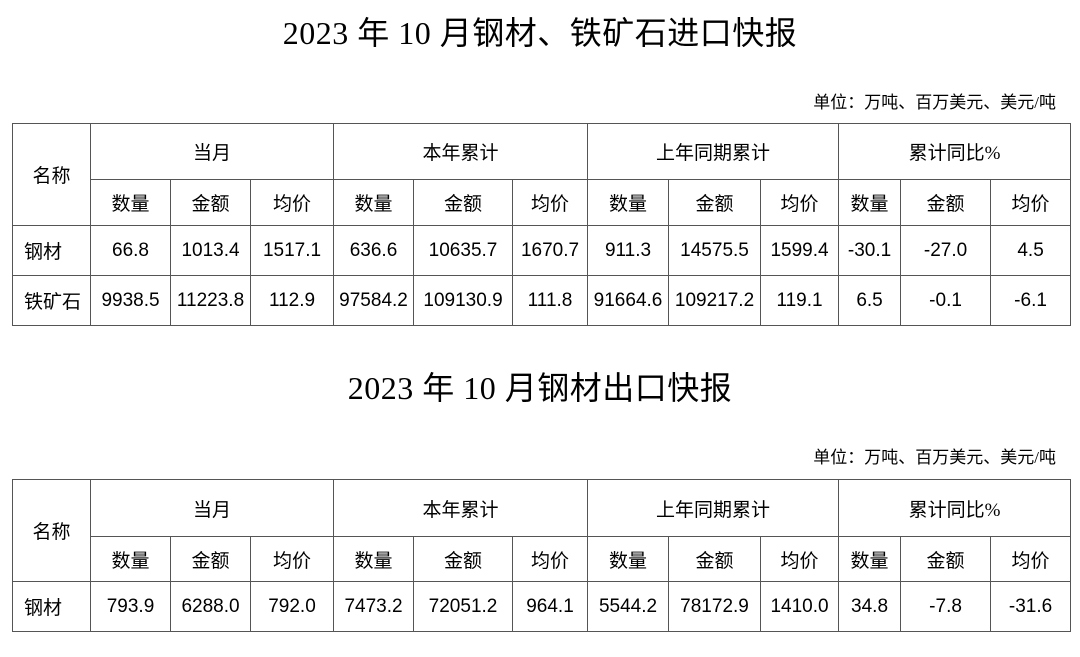  I want to click on data-cell: -7.8, so click(946, 606).